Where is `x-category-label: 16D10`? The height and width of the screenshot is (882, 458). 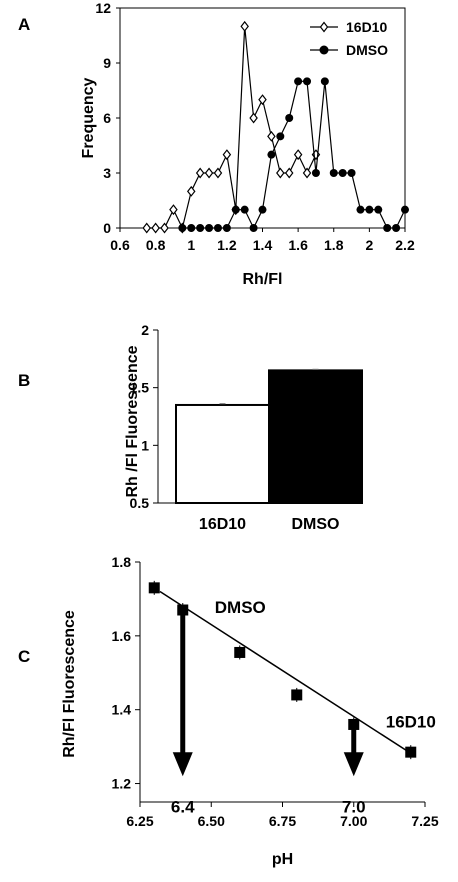
x-category-label: 16D10 is located at coordinates (222, 524).